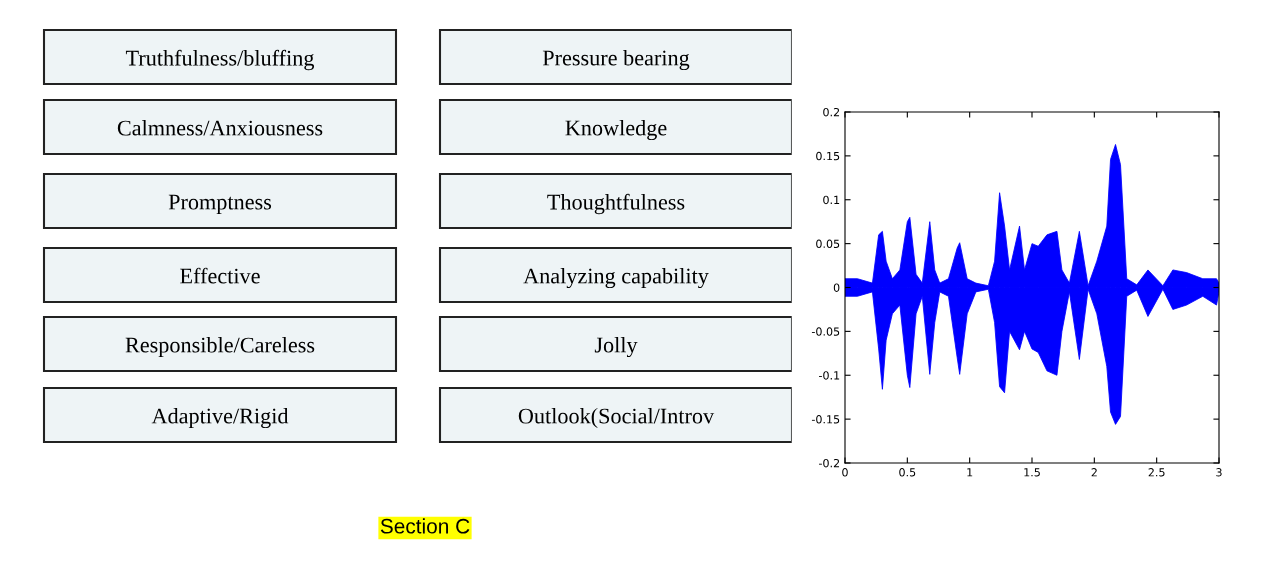 This screenshot has height=577, width=1277. Describe the element at coordinates (616, 204) in the screenshot. I see `text: Thoughtfulness` at that location.